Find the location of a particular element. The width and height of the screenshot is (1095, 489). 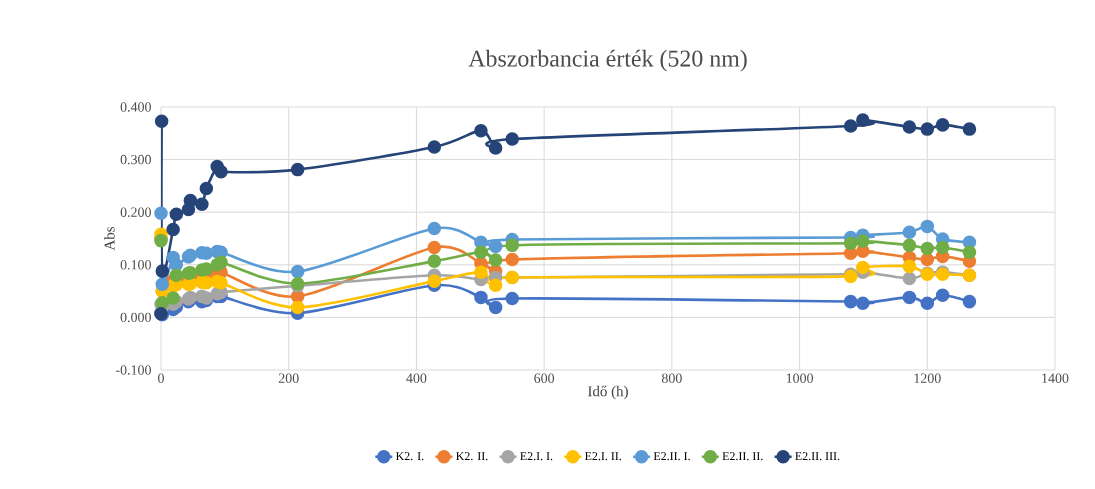

y-axis-title: Abs is located at coordinates (109, 239).